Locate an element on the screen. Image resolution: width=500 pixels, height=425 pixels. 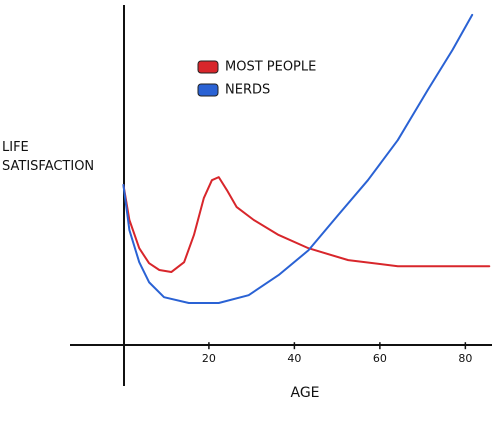
y-axis-label: LIFE SATISFACTION is located at coordinates (48, 157).